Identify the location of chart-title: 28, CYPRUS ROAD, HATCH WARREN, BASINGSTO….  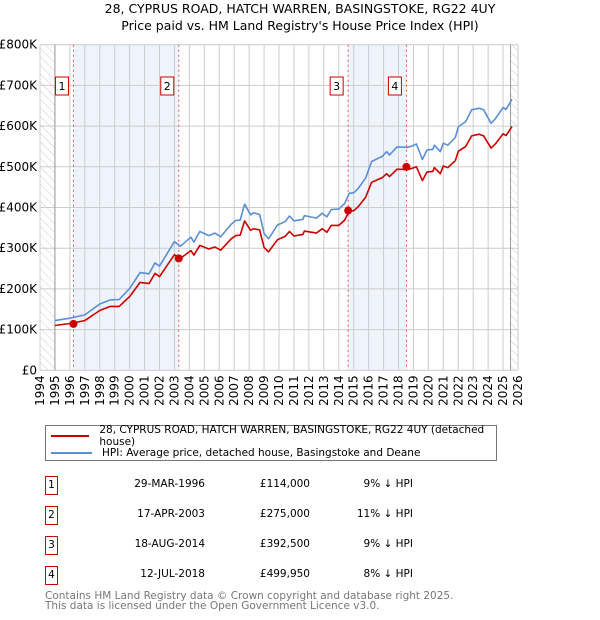
(300, 8).